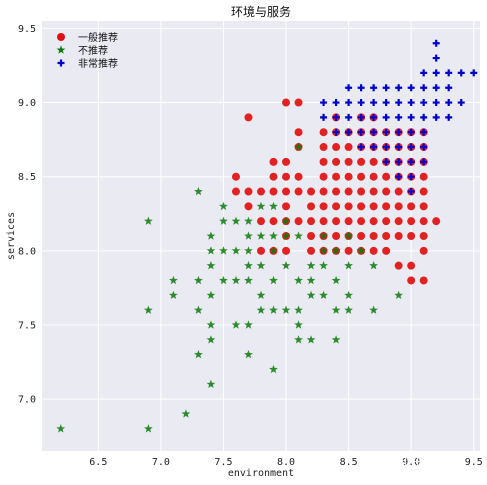  What do you see at coordinates (261, 473) in the screenshot?
I see `x-axis-label: environment` at bounding box center [261, 473].